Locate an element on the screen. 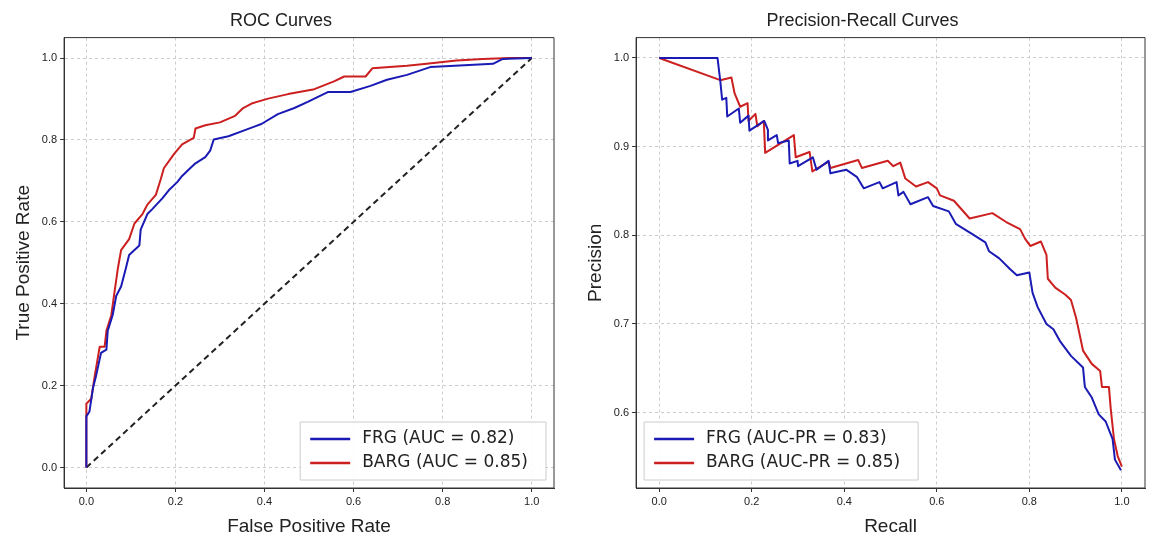 The width and height of the screenshot is (1163, 546). legend-label: BARG (AUC = 0.85) is located at coordinates (445, 461).